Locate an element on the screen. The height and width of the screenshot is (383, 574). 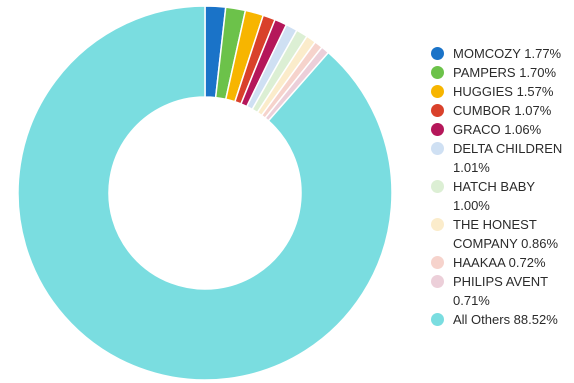
legend-item: GRACO 1.06% is located at coordinates (500, 129).